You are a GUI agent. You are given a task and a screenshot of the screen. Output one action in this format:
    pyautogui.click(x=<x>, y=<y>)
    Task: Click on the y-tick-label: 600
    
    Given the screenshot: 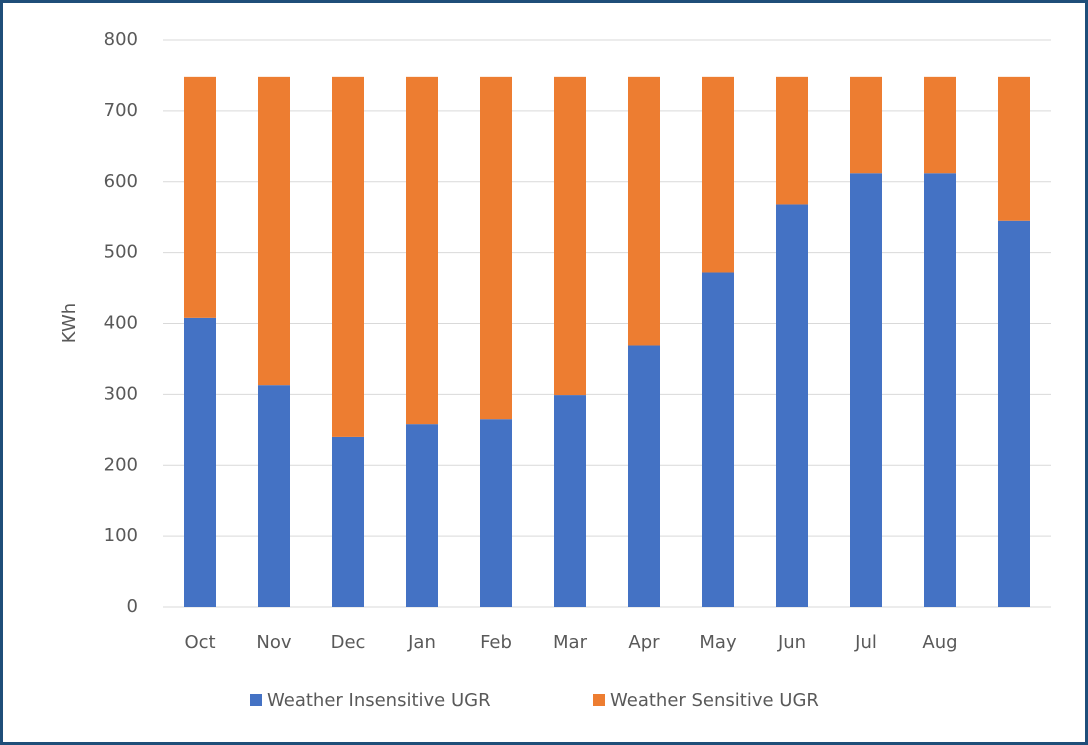 What is the action you would take?
    pyautogui.click(x=121, y=181)
    